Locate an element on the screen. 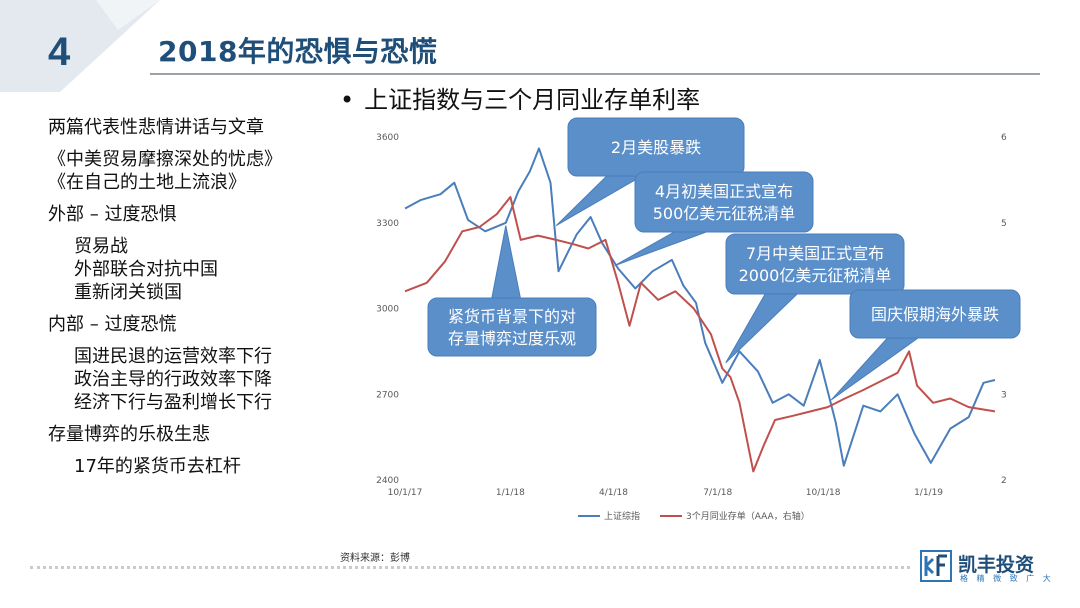 The width and height of the screenshot is (1080, 608). slide-title: 2018年的恐惧与恐慌 is located at coordinates (298, 51).